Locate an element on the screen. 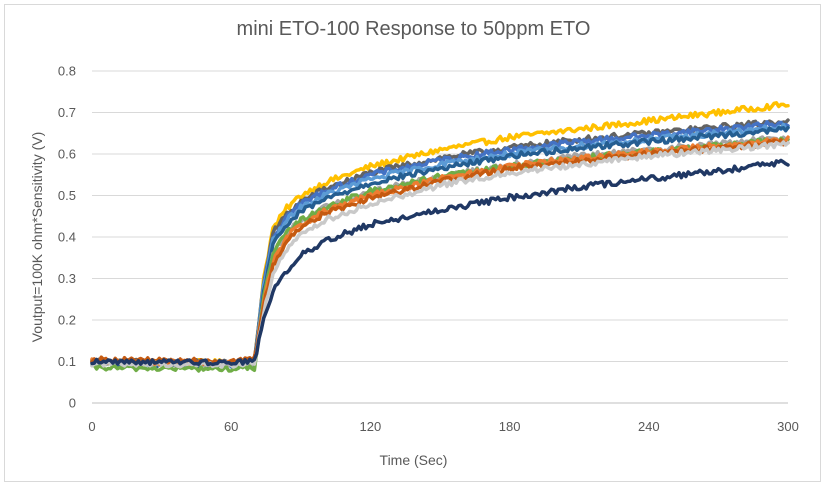 The height and width of the screenshot is (488, 827). y-tick-label: 0.7 is located at coordinates (67, 112).